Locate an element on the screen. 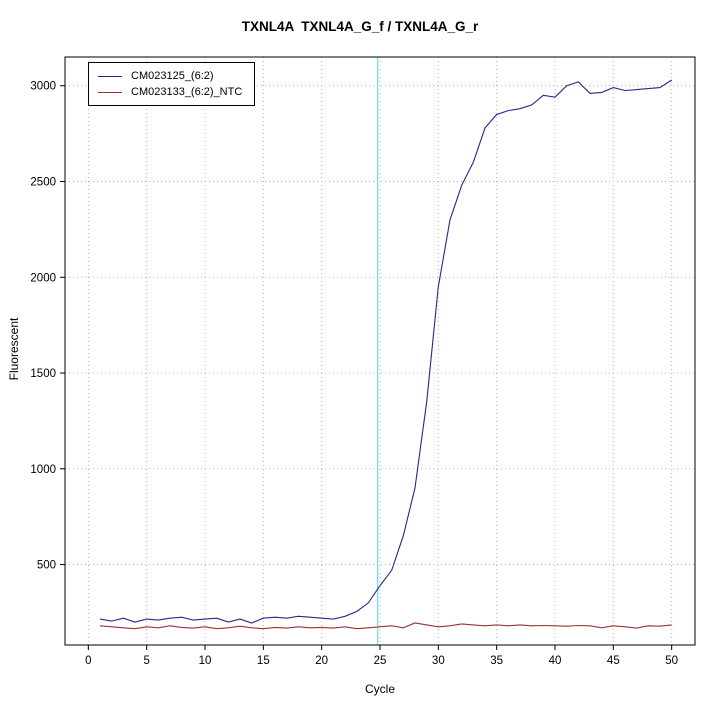 Image resolution: width=720 pixels, height=720 pixels. x-tick-label: 5 is located at coordinates (146, 661).